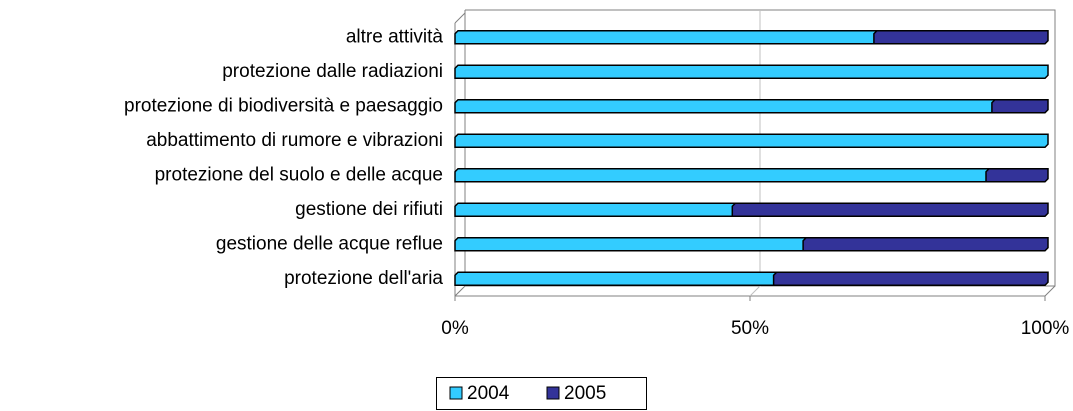 This screenshot has height=411, width=1073. I want to click on legend: 2004 2005, so click(541, 393).